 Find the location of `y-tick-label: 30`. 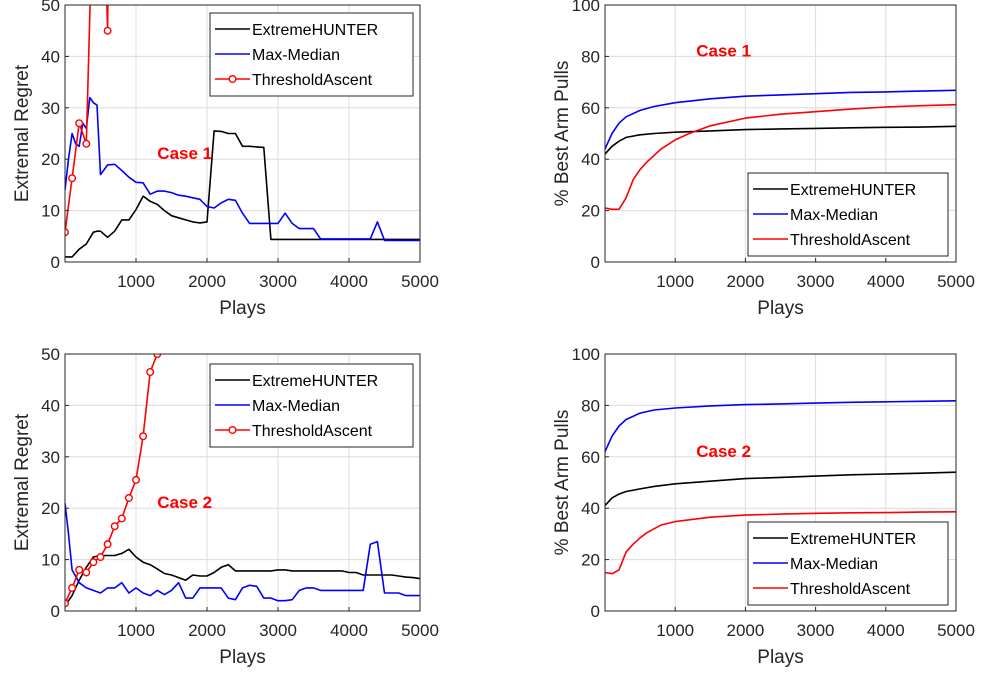

y-tick-label: 30 is located at coordinates (50, 457).